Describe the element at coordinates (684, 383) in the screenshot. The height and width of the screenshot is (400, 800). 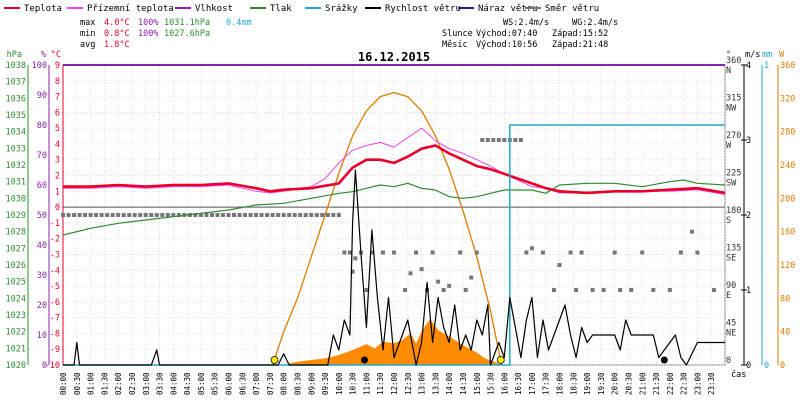
I see `x-tick-label: 22:30` at that location.